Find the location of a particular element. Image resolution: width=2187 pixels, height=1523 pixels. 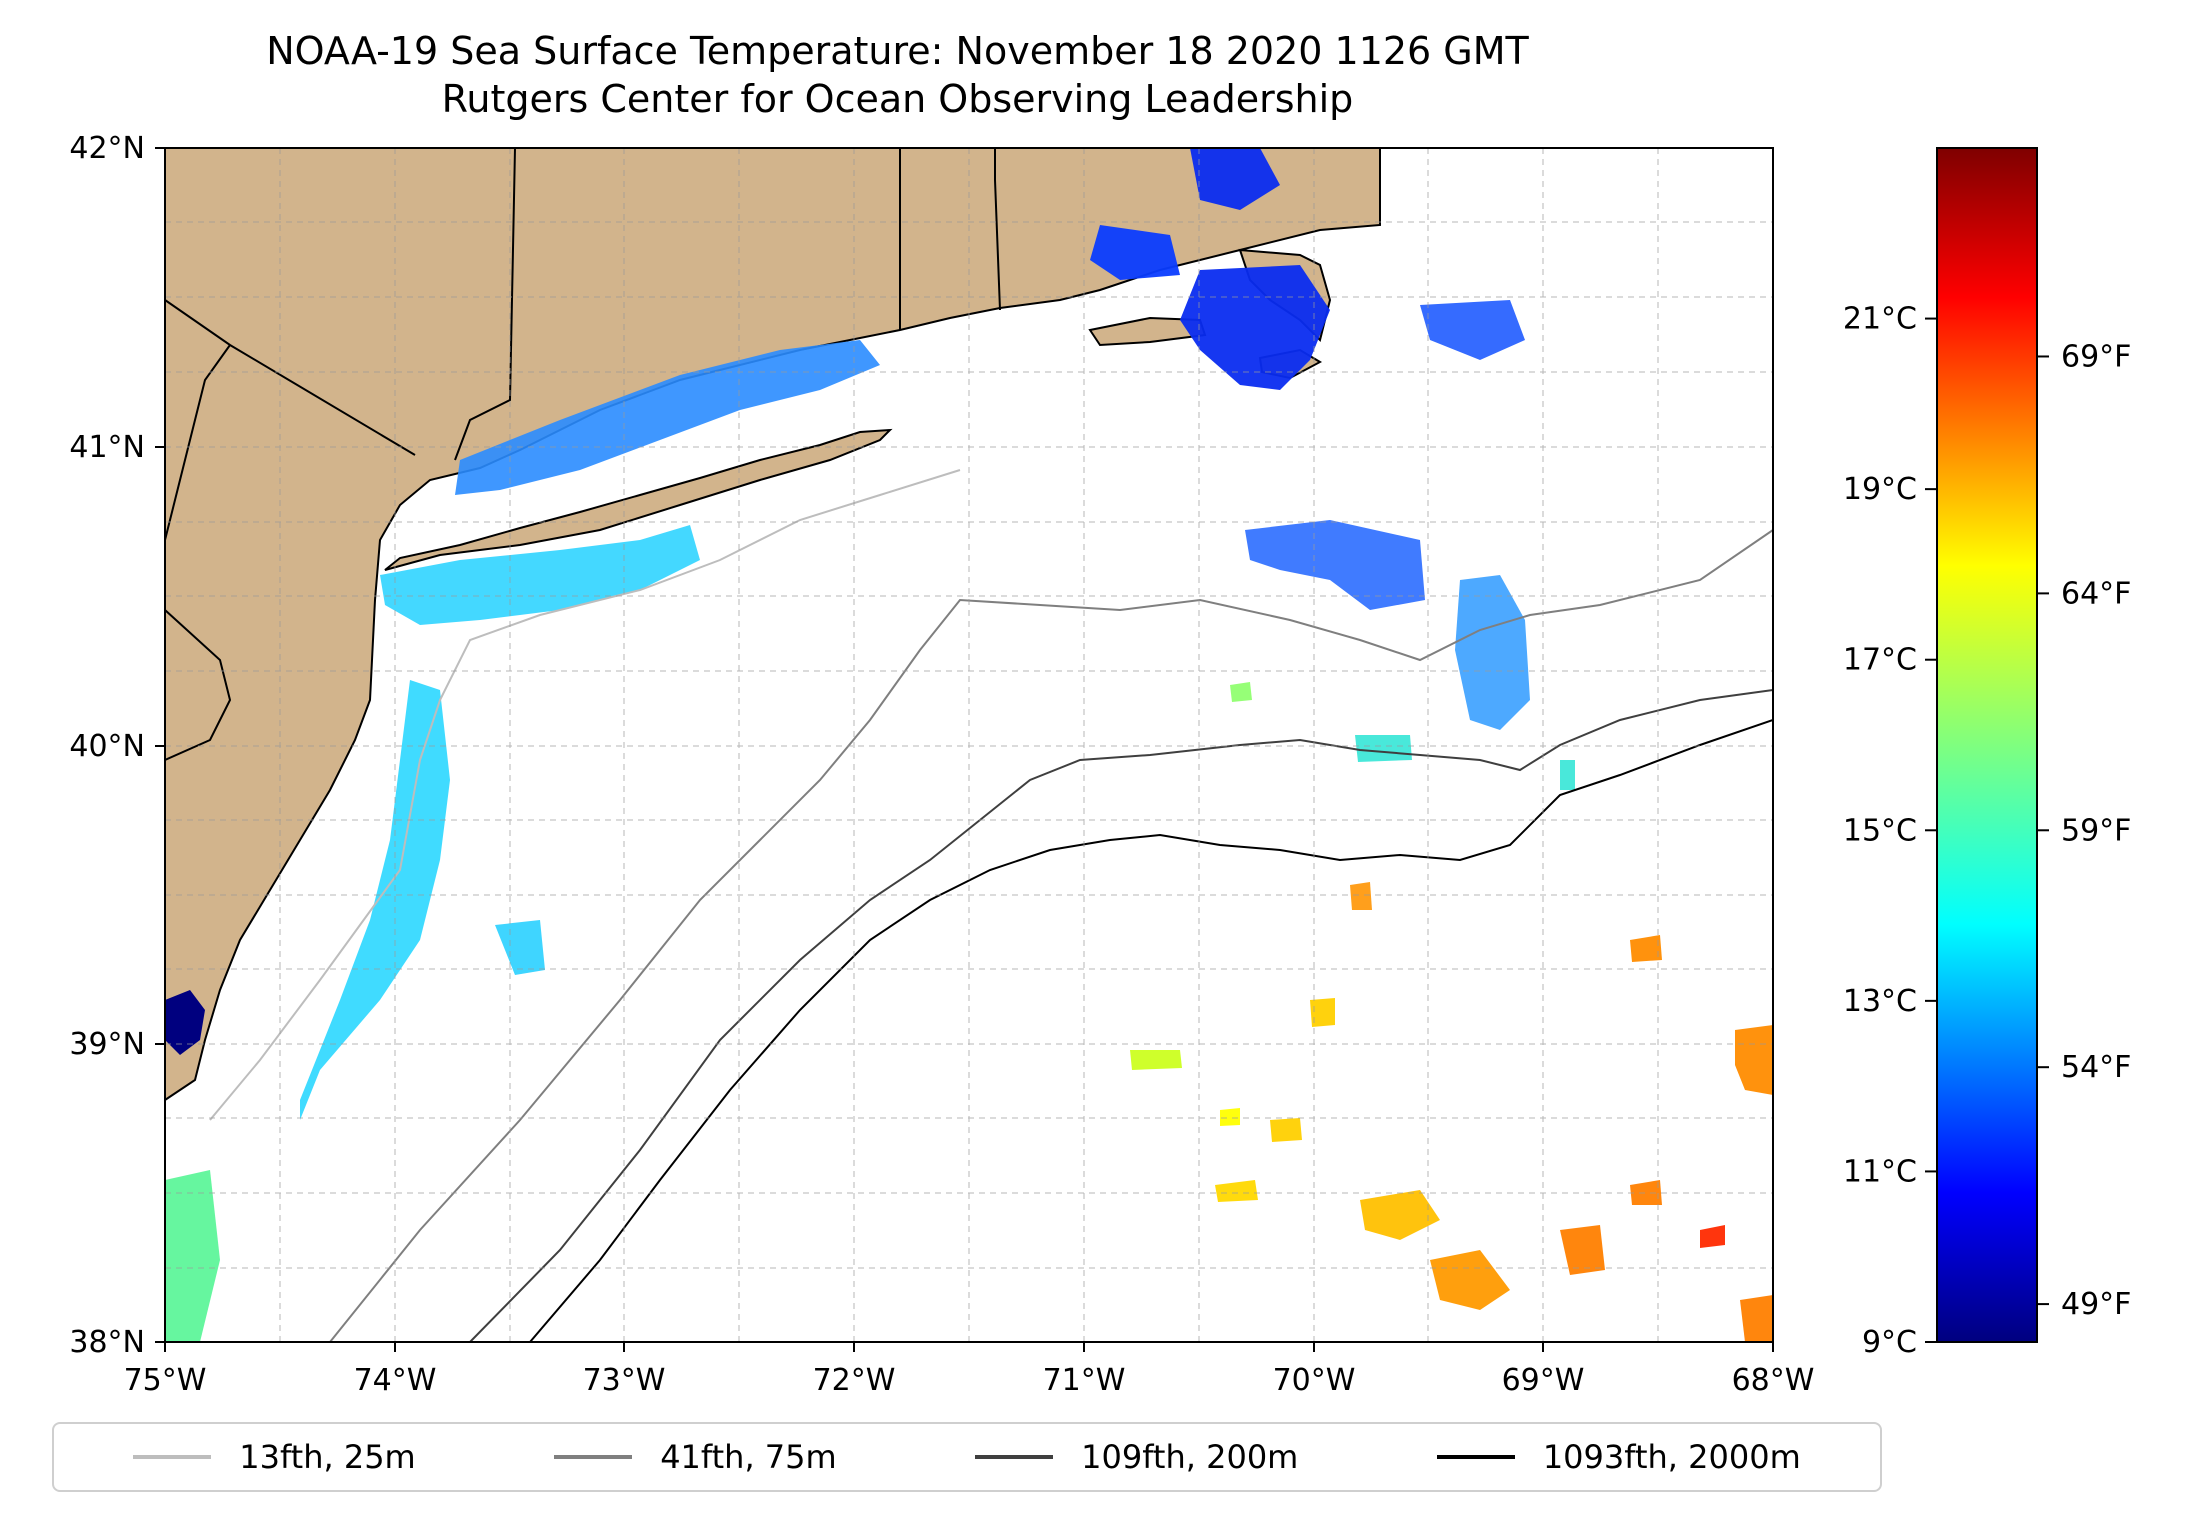

celsius-tick-label: 9°C is located at coordinates (1889, 1342).